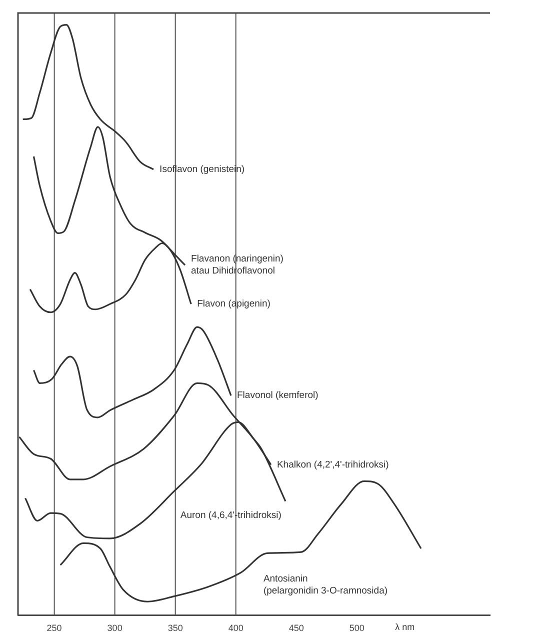 Image resolution: width=537 pixels, height=641 pixels. What do you see at coordinates (296, 628) in the screenshot?
I see `x-tick-label: 450` at bounding box center [296, 628].